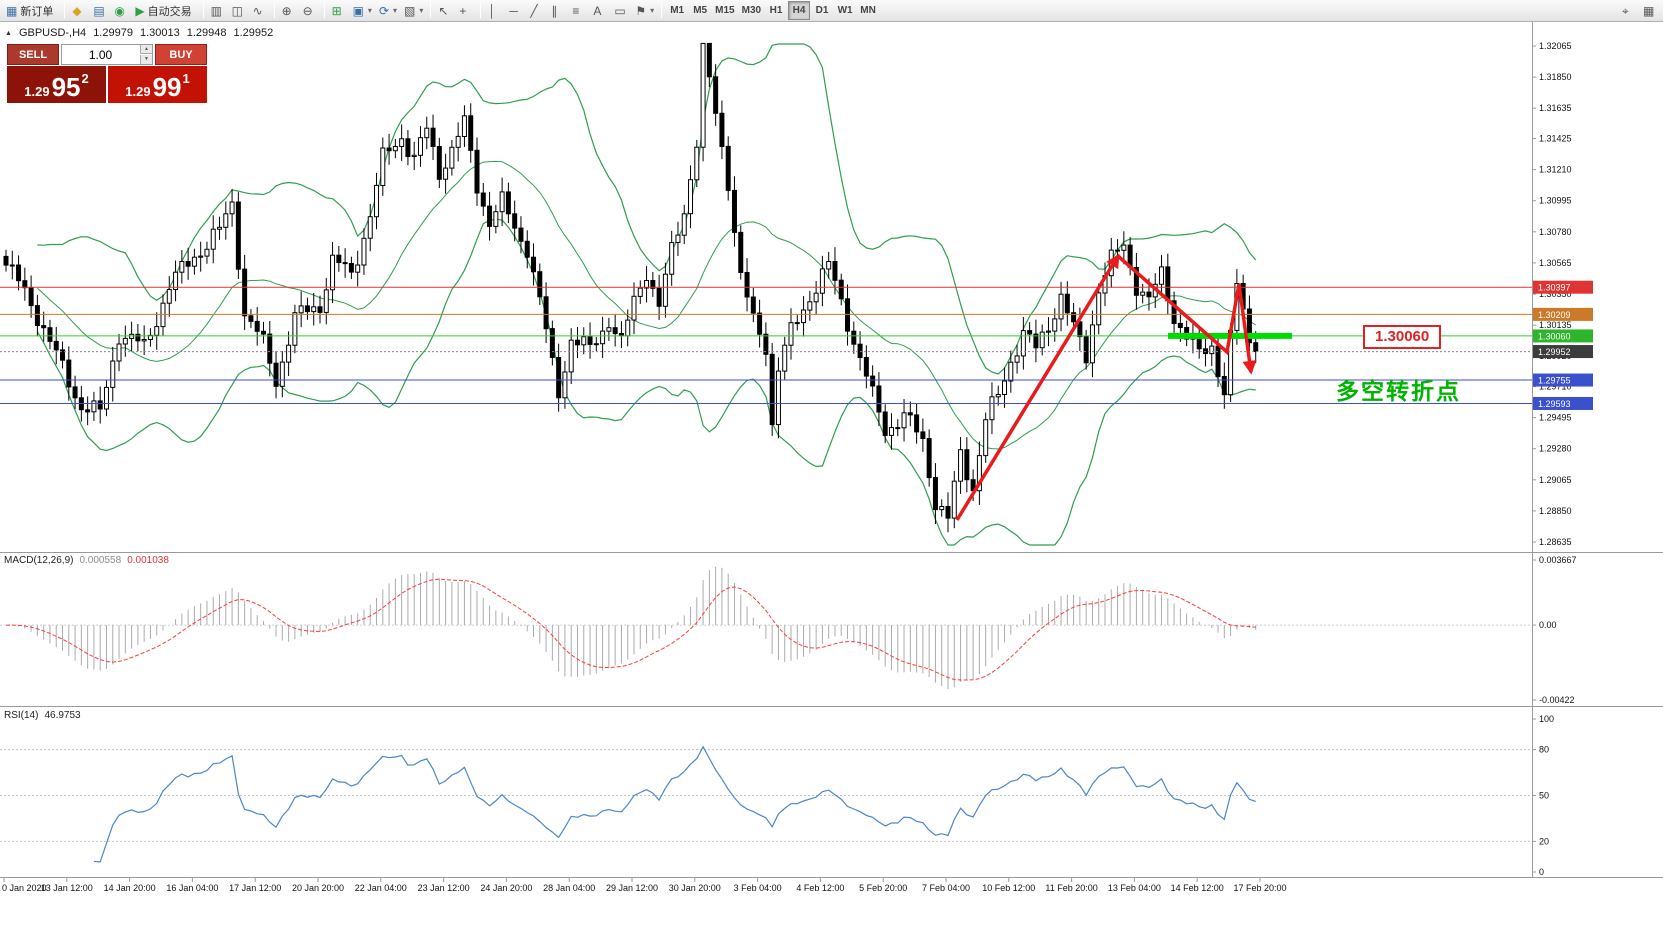 This screenshot has width=1663, height=948. What do you see at coordinates (138, 91) in the screenshot?
I see `buy-price-main: 1.29` at bounding box center [138, 91].